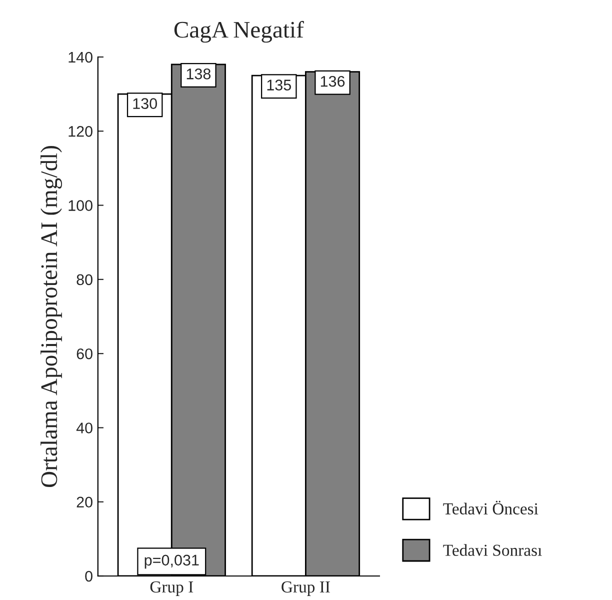 The height and width of the screenshot is (600, 612). Describe the element at coordinates (84, 354) in the screenshot. I see `y-tick-label: 60` at that location.